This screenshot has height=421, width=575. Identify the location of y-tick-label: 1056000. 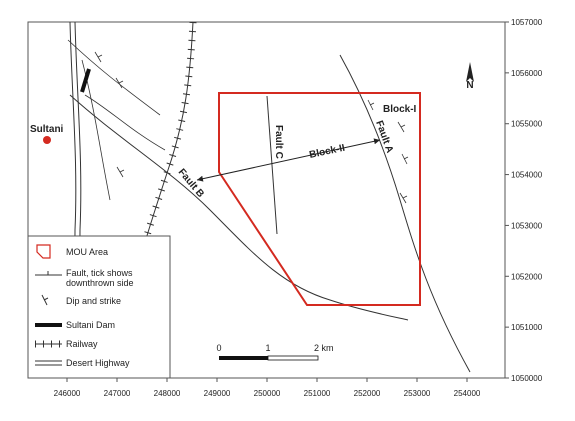
(527, 73).